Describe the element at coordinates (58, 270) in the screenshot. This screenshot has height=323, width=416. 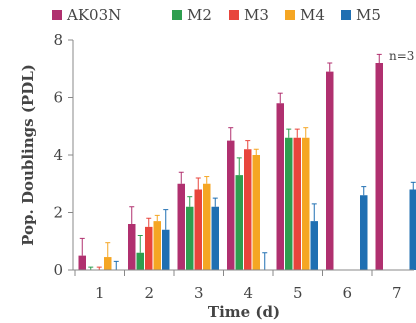
I see `y-tick-label: 0` at that location.